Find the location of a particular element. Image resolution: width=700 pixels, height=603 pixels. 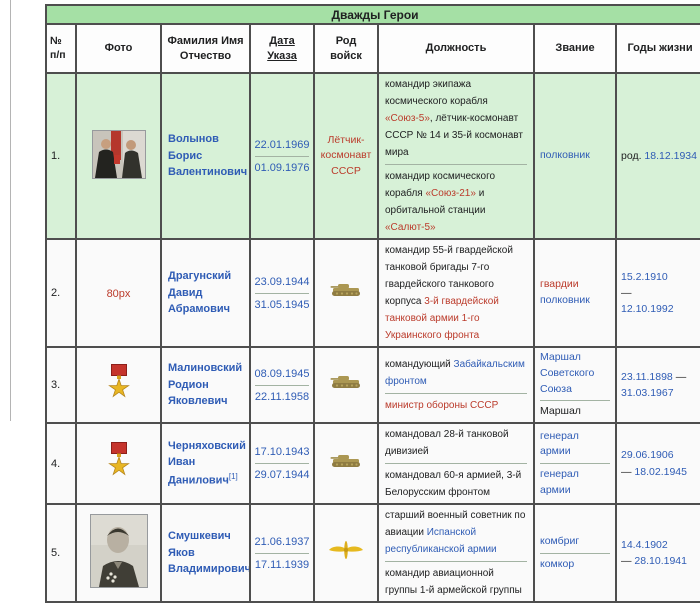

photo-cell: 80px is located at coordinates (118, 293).